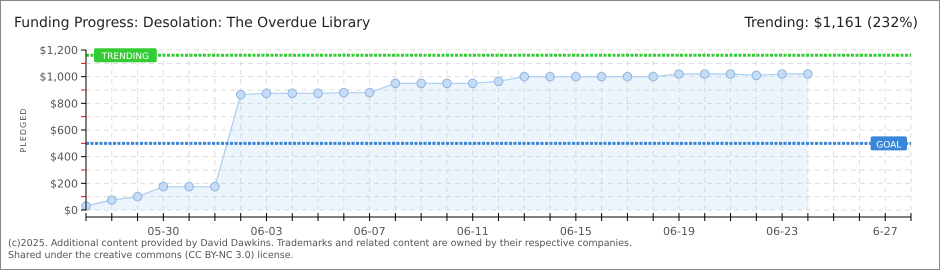 The height and width of the screenshot is (270, 940). I want to click on y-tick-label: $400, so click(64, 157).